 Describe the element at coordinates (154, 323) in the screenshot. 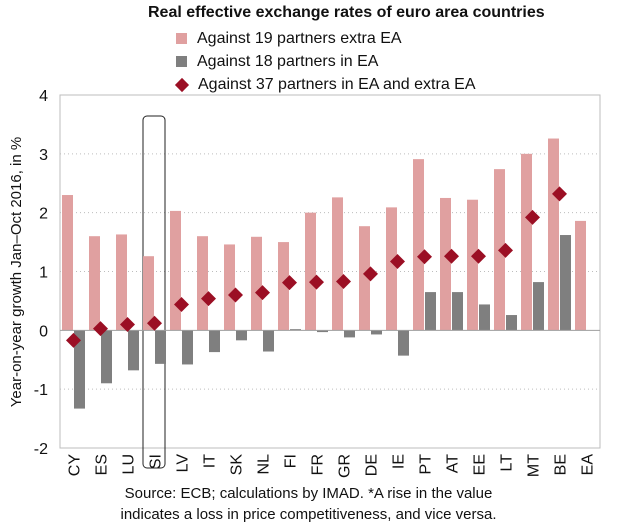

I see `marker-si` at that location.